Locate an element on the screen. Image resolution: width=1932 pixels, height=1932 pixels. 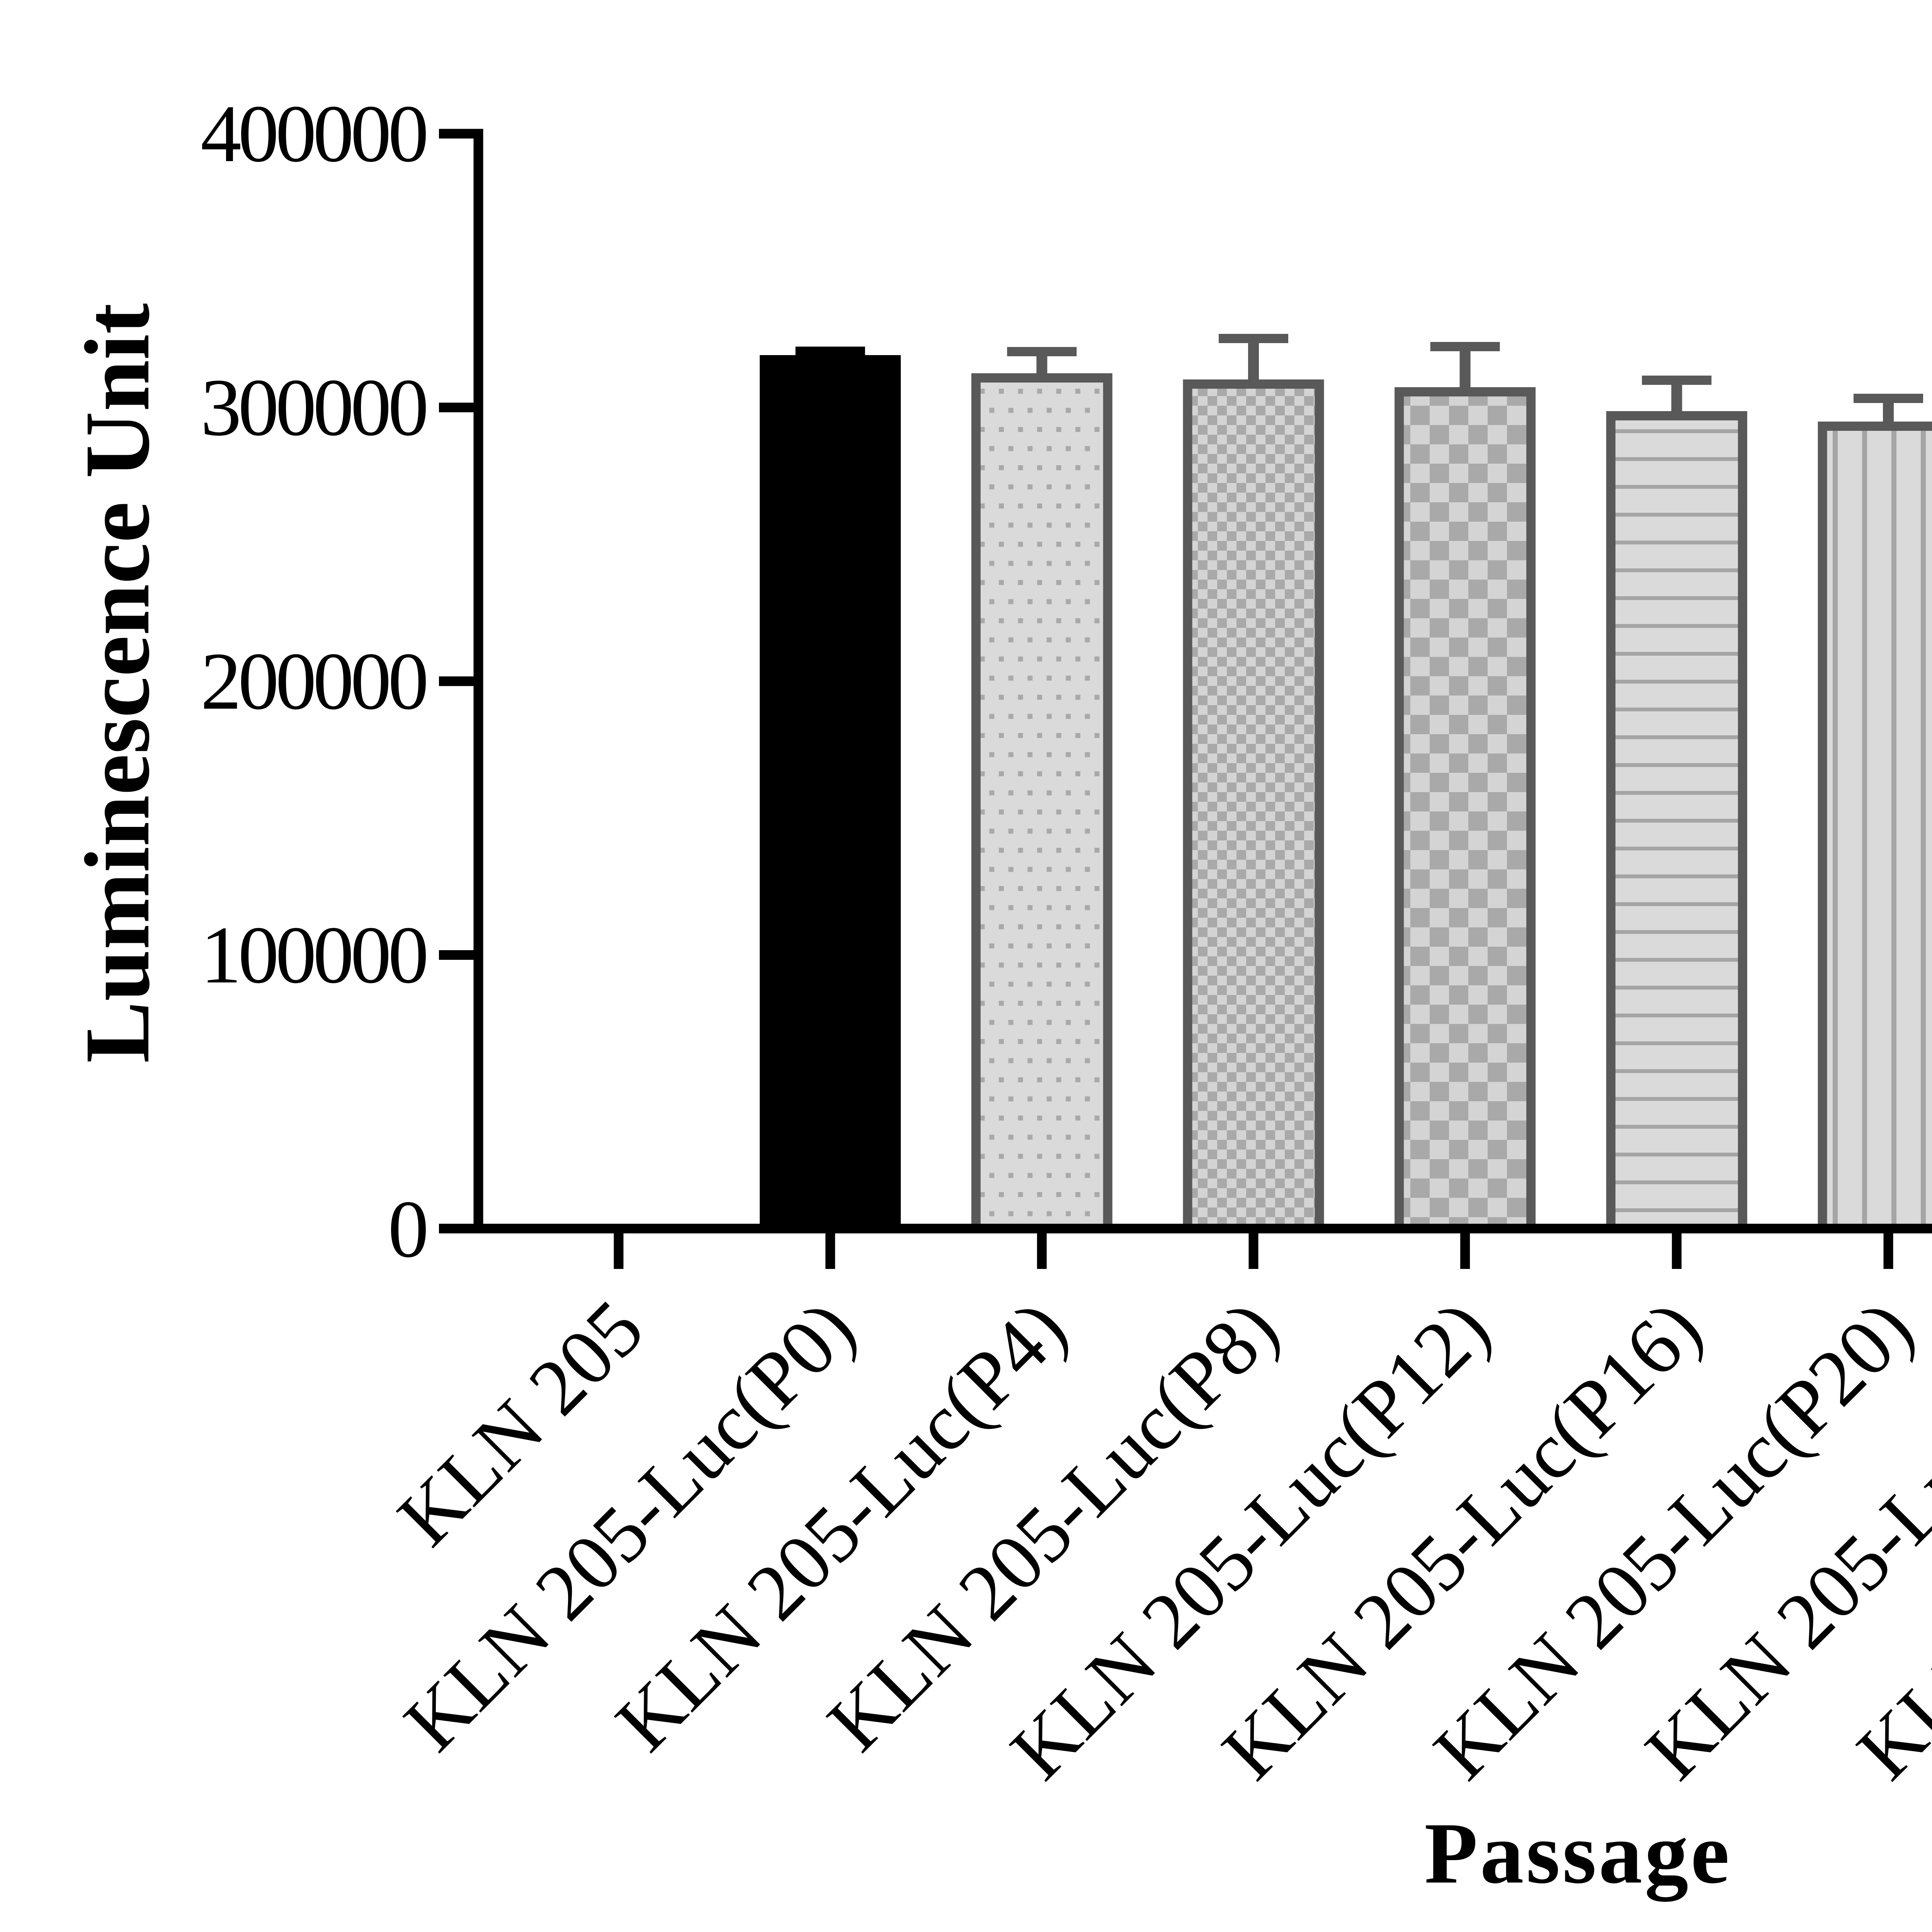
svg-text: 100000 is located at coordinates (314, 955).